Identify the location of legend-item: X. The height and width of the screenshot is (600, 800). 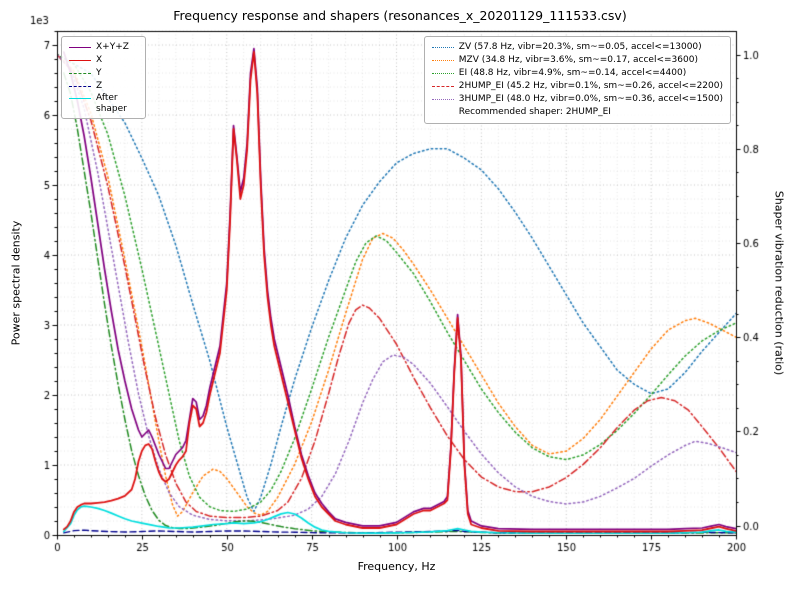
(103, 60).